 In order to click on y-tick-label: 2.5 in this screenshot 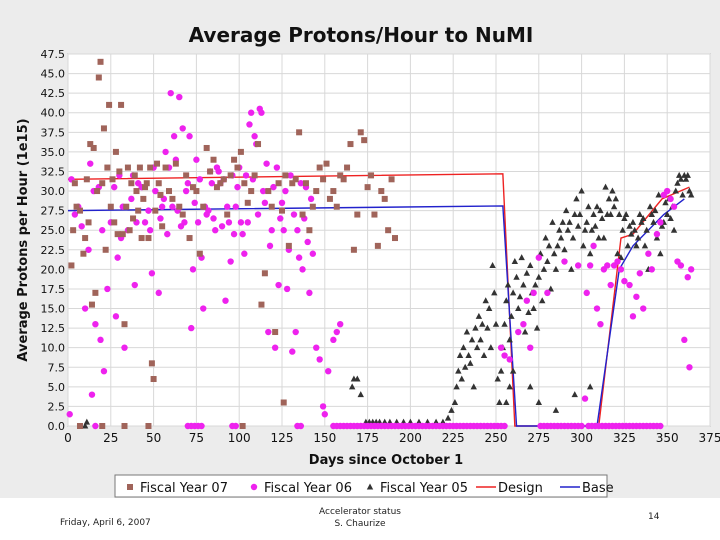, I will do `click(57, 406)`.